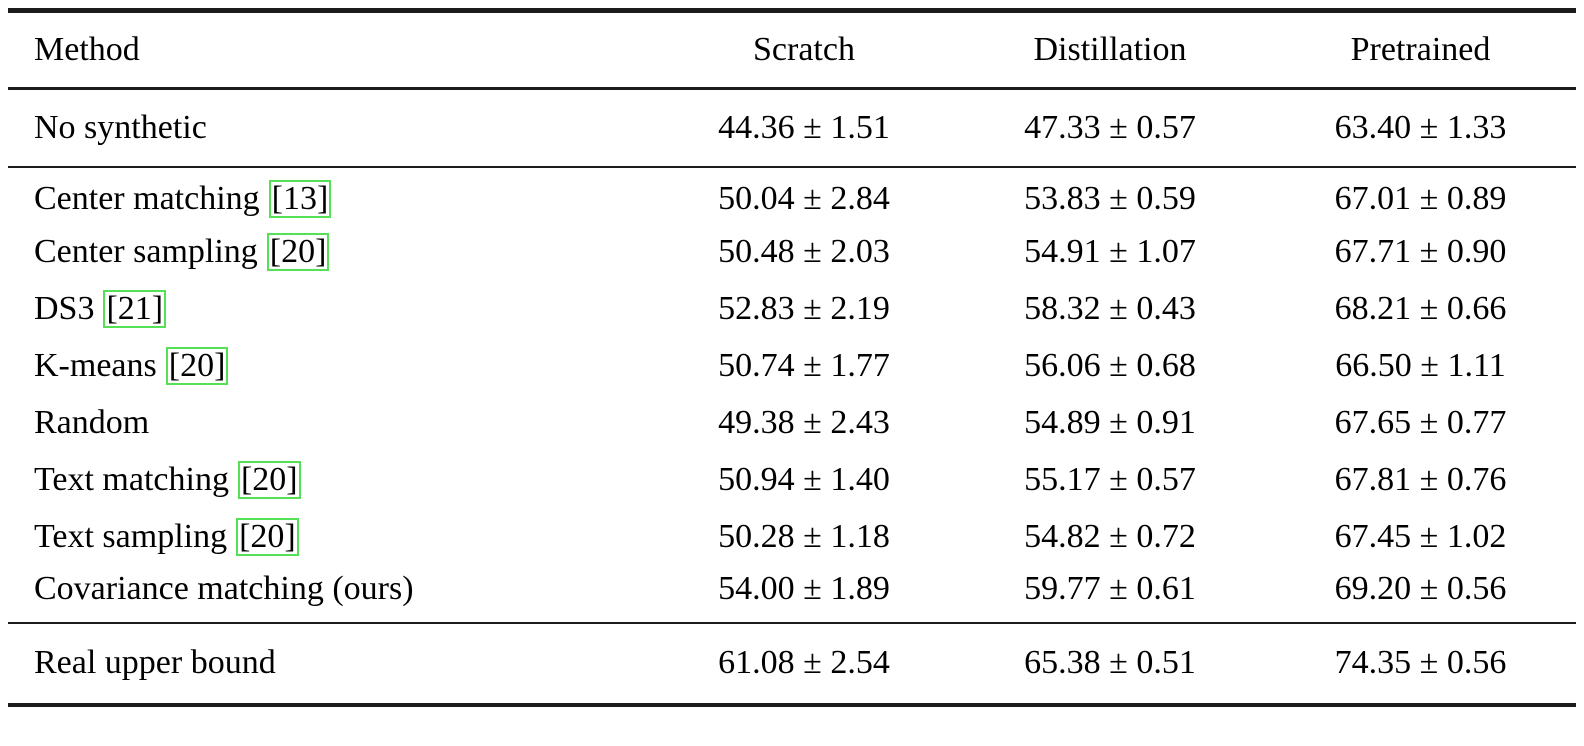 Image resolution: width=1584 pixels, height=746 pixels. I want to click on scratch-value: 49.38 ± 2.43, so click(804, 422).